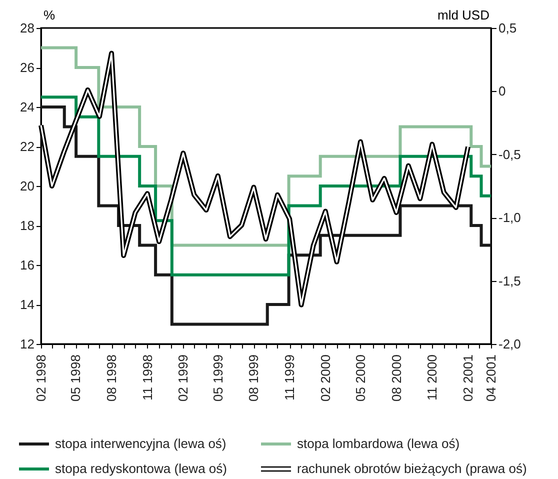 The image size is (558, 479). Describe the element at coordinates (509, 218) in the screenshot. I see `y2-tick-label: -1,0` at that location.